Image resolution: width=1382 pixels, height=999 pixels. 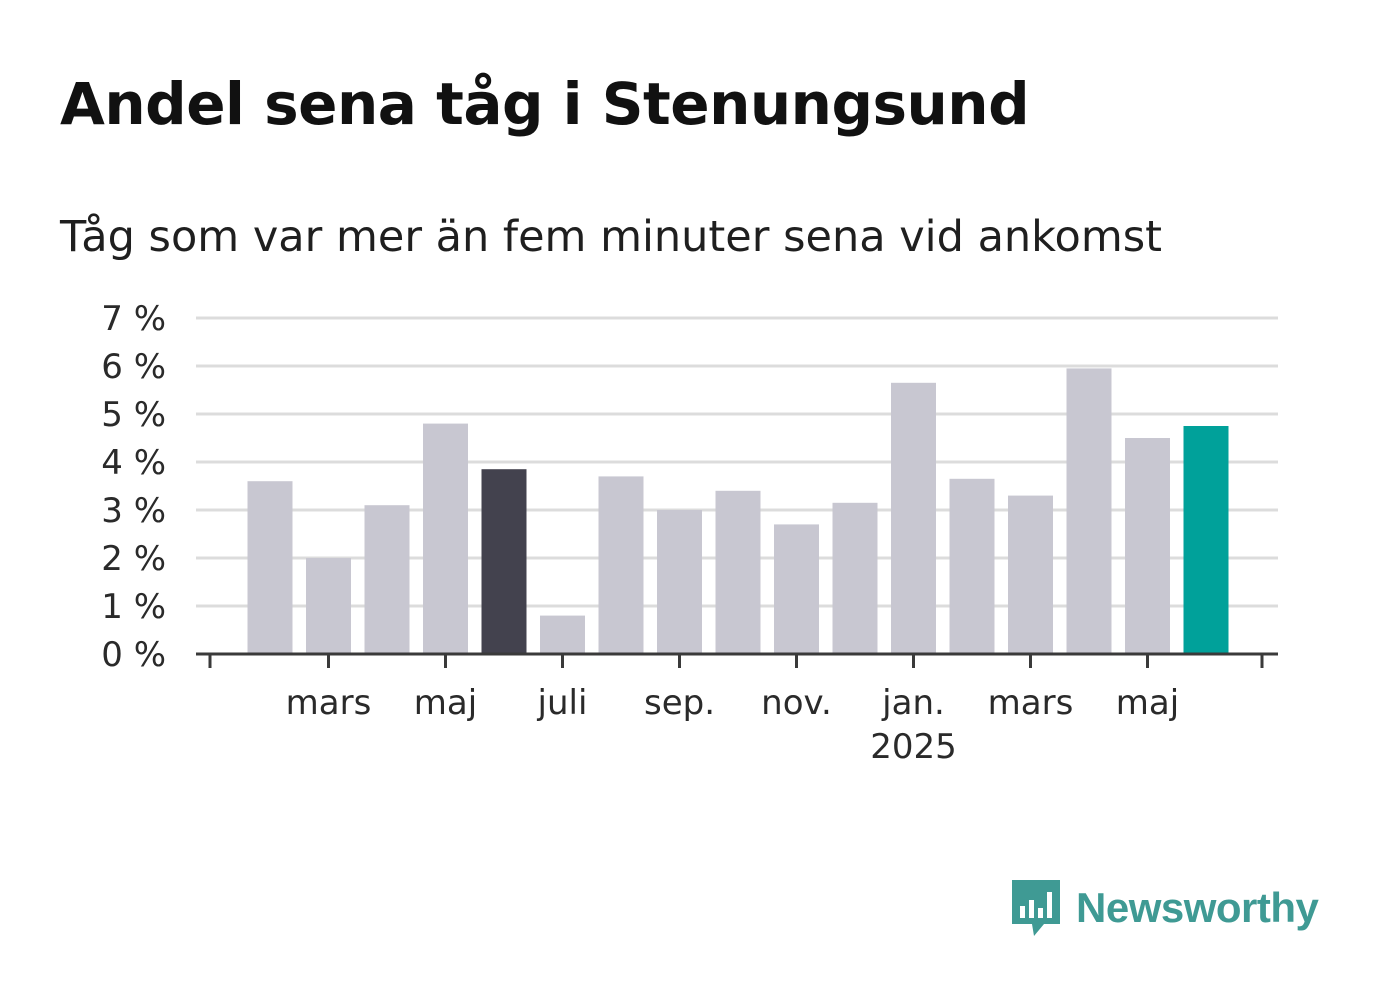 I want to click on x-tick-label: sep., so click(x=679, y=703).